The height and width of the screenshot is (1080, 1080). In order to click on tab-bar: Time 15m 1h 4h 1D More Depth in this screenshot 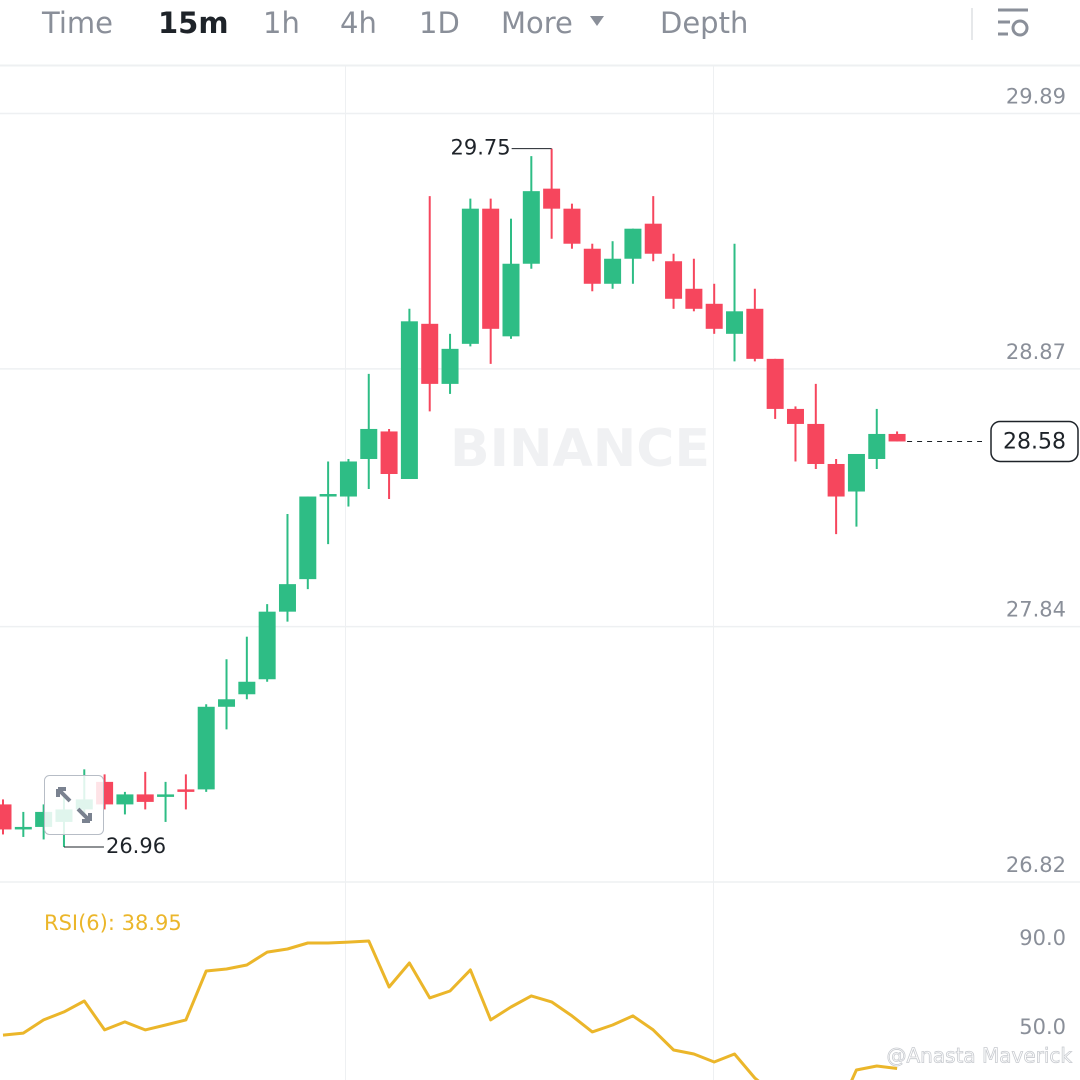, I will do `click(394, 23)`.